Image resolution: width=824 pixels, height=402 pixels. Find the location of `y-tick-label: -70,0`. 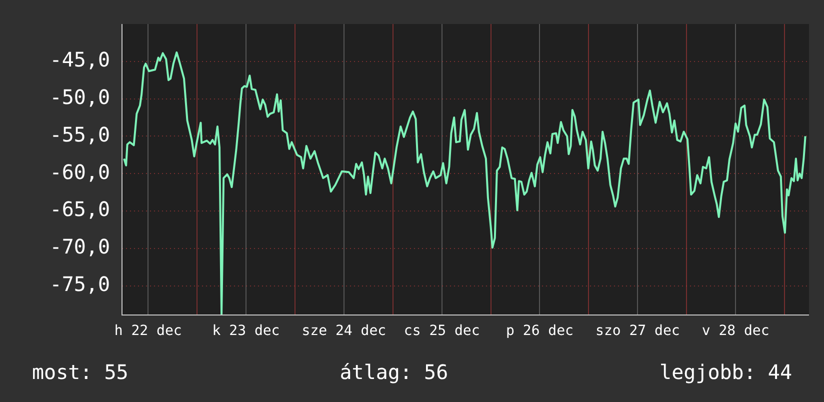

y-tick-label: -70,0 is located at coordinates (80, 246).